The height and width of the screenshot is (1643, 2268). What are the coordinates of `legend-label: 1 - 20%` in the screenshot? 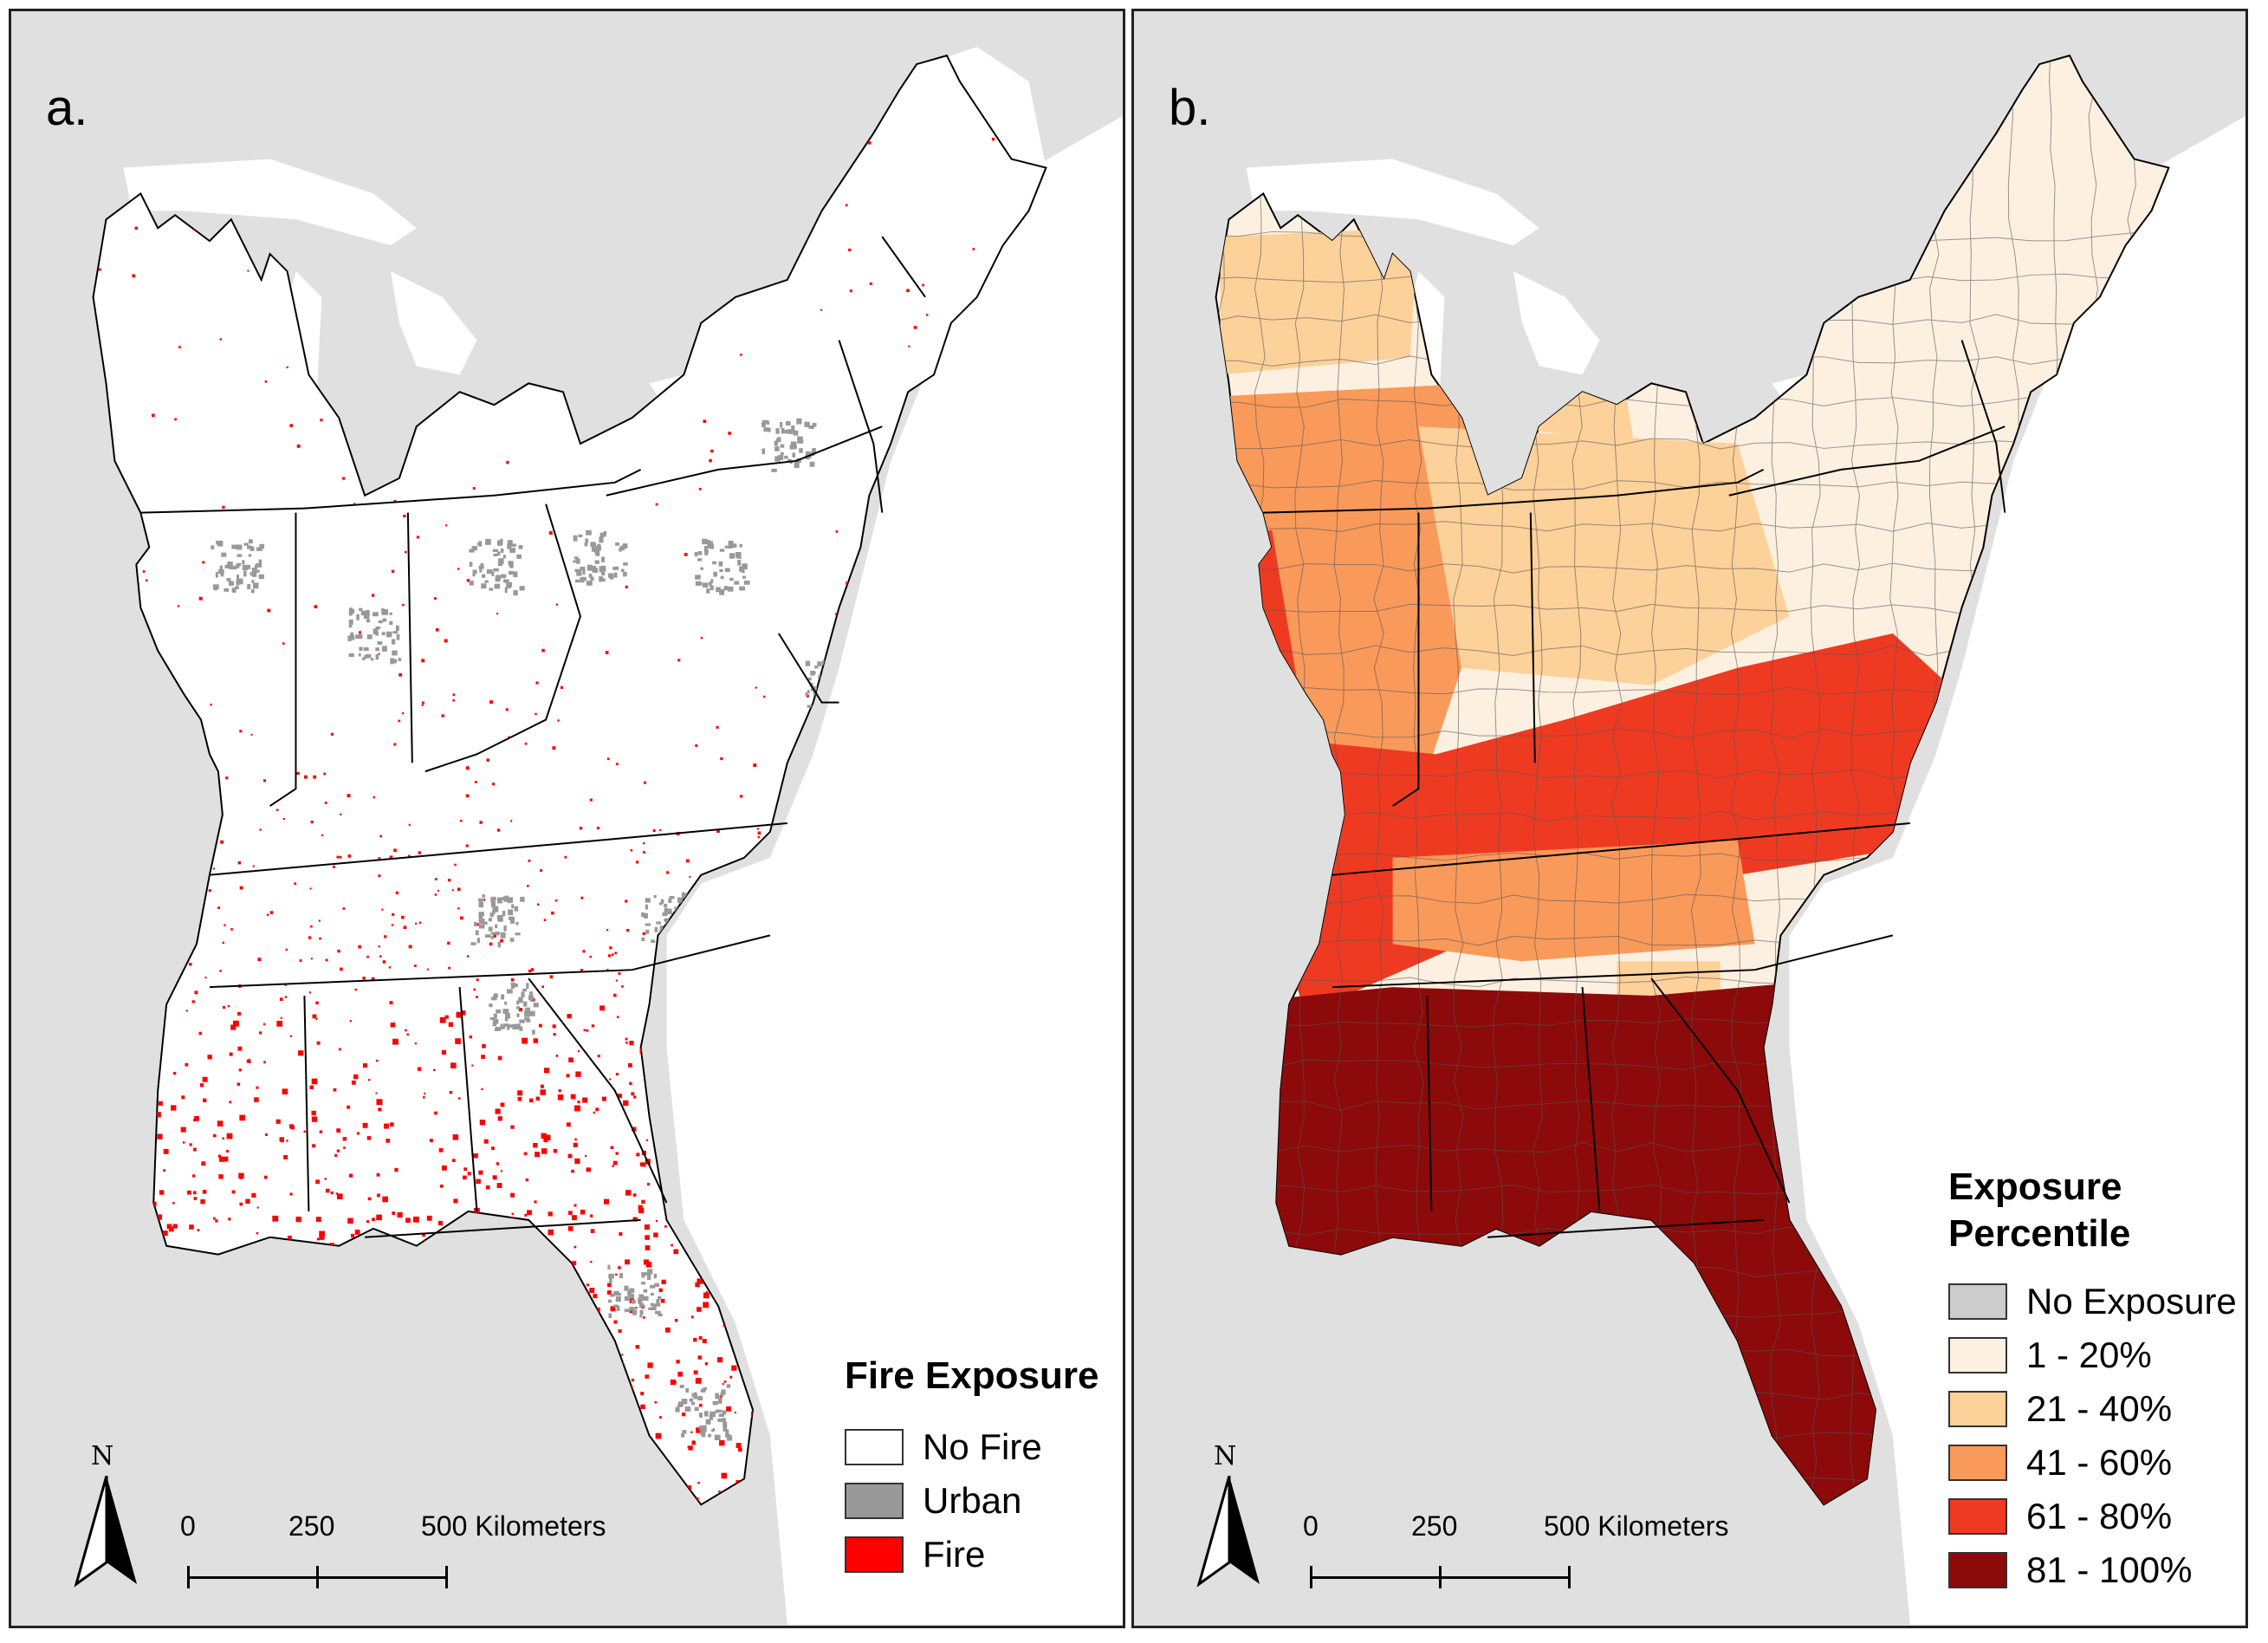 It's located at (2089, 1355).